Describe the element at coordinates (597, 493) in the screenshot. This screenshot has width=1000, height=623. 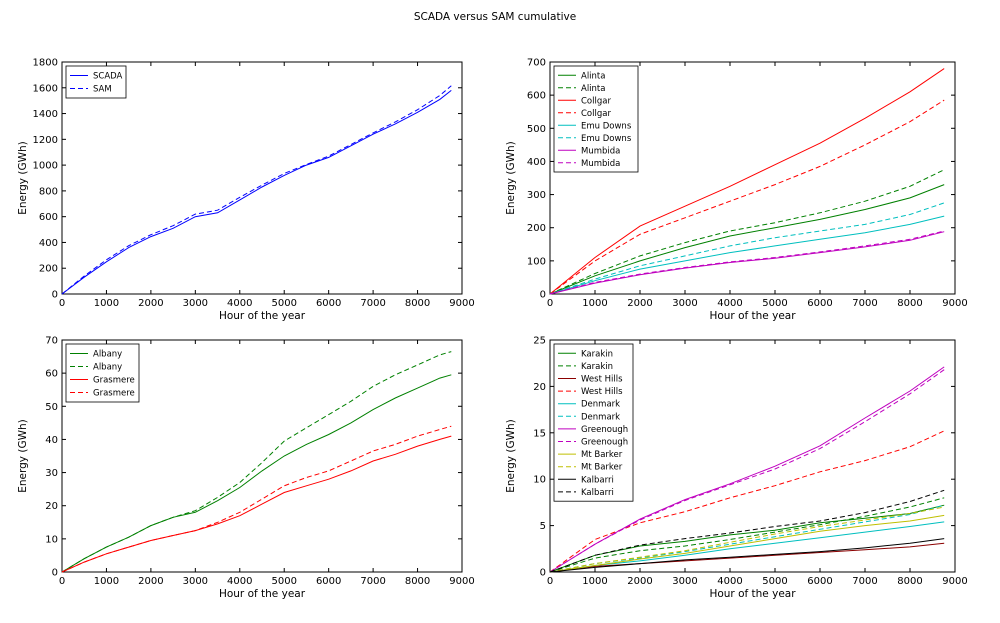
I see `legend-entry: Kalbarri` at that location.